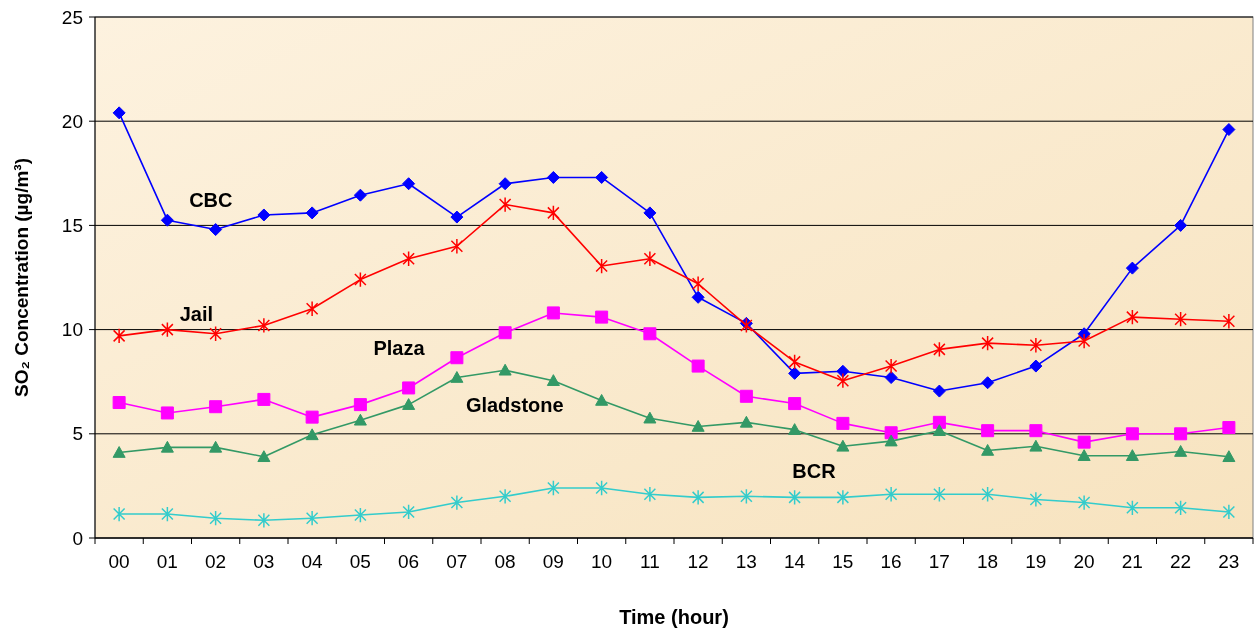  What do you see at coordinates (77, 538) in the screenshot?
I see `y-tick-label: 0` at bounding box center [77, 538].